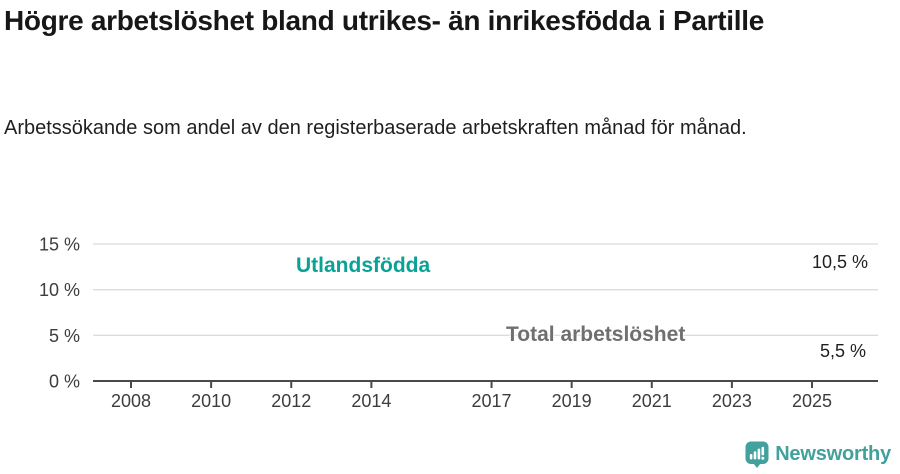 This screenshot has height=474, width=900. What do you see at coordinates (64, 382) in the screenshot?
I see `y-axis-tick-label: 0 %` at bounding box center [64, 382].